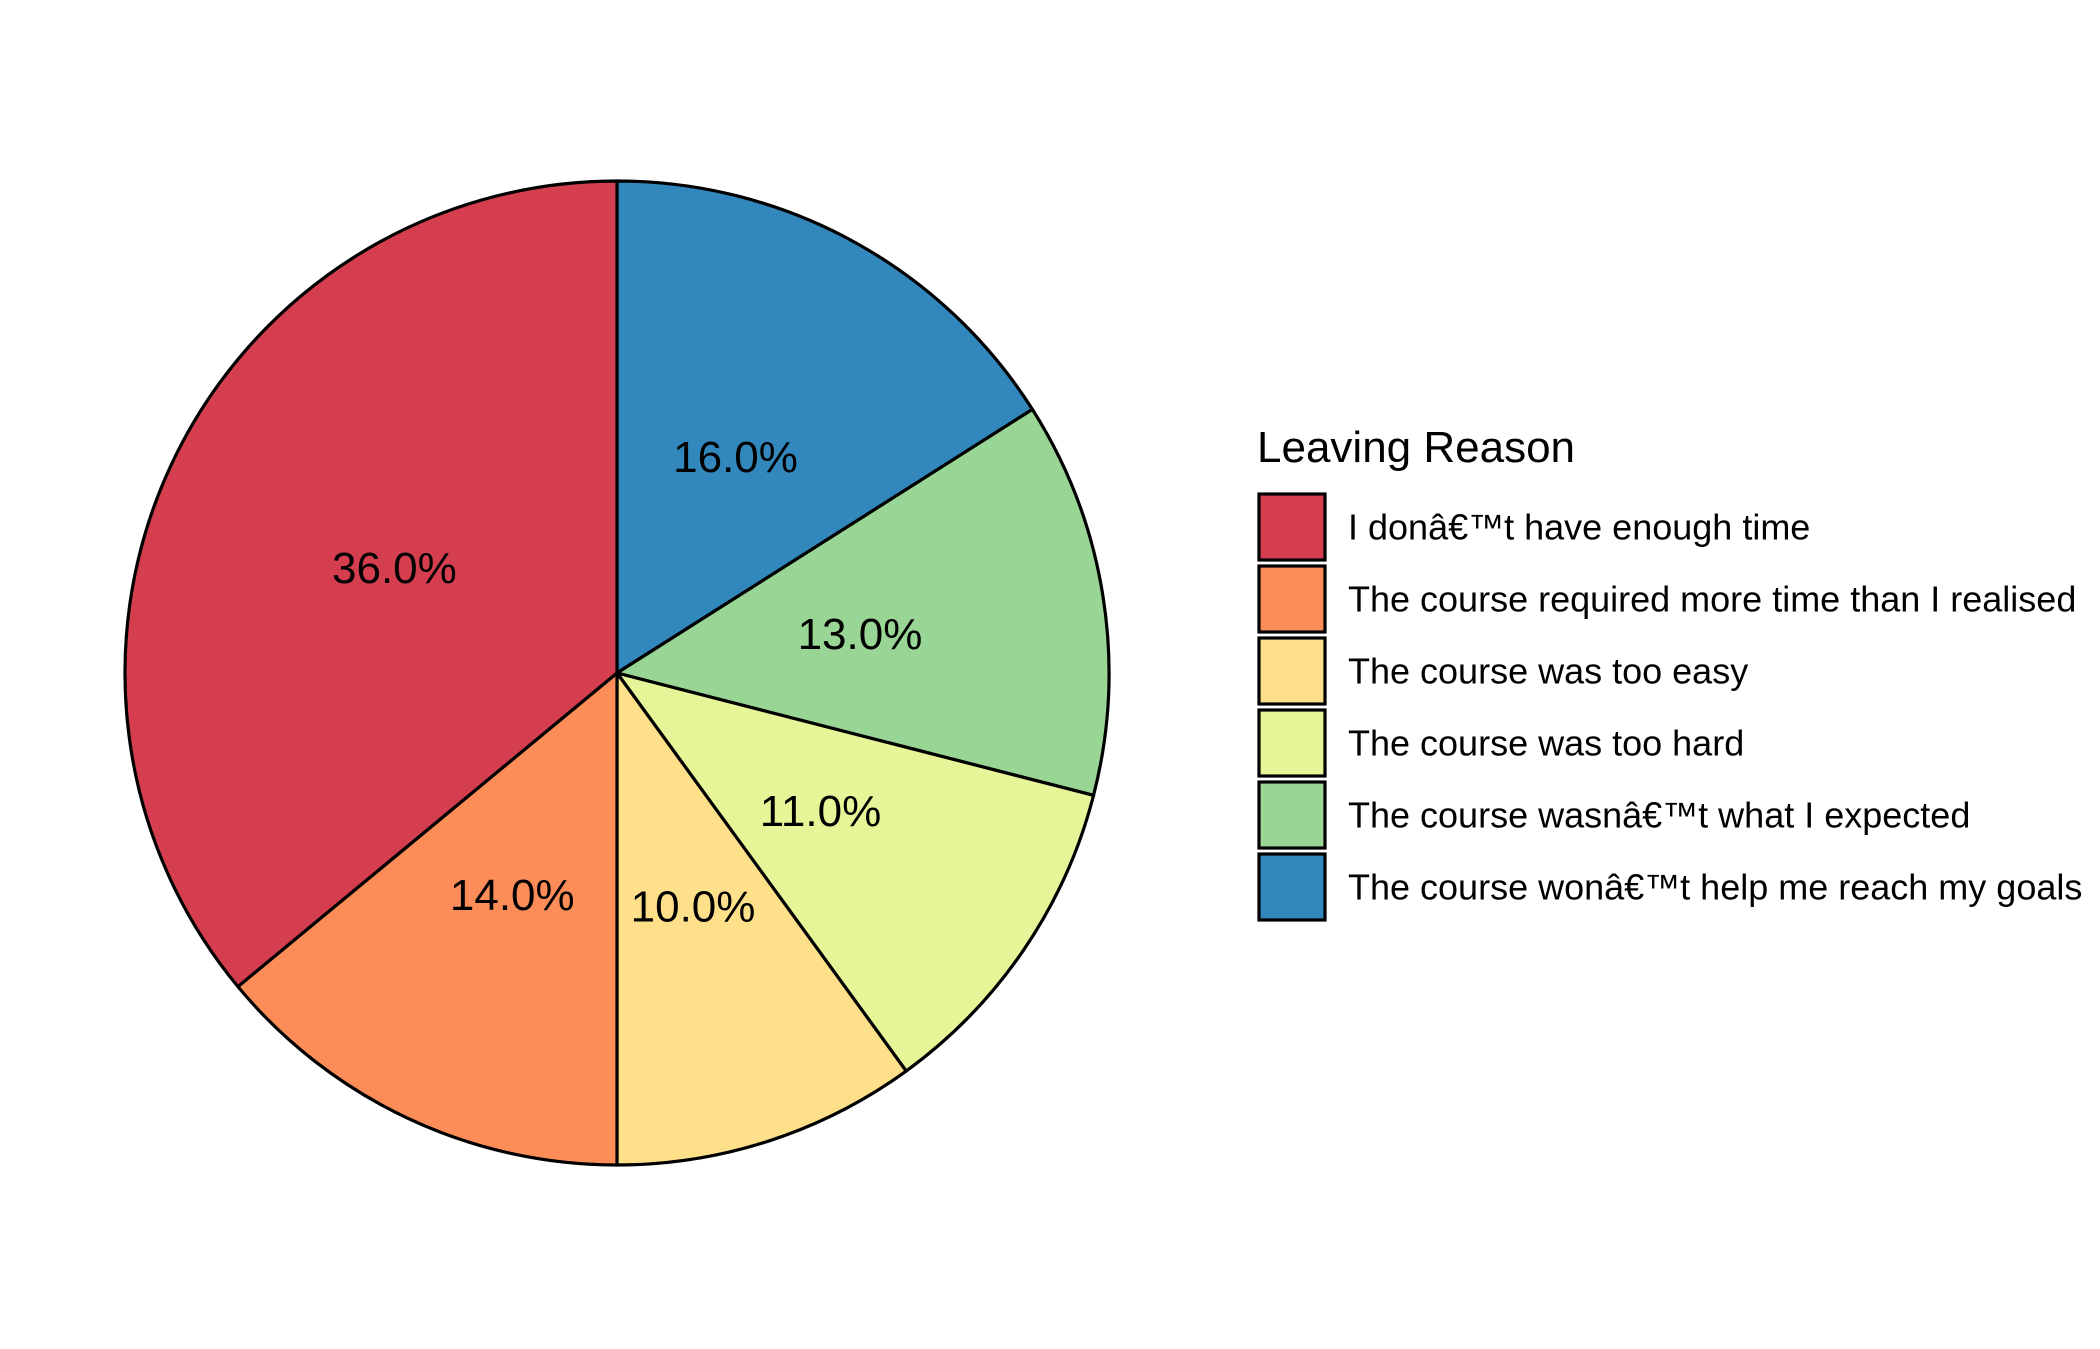 The height and width of the screenshot is (1349, 2100). What do you see at coordinates (1546, 743) in the screenshot?
I see `legend-label: The course was too hard` at bounding box center [1546, 743].